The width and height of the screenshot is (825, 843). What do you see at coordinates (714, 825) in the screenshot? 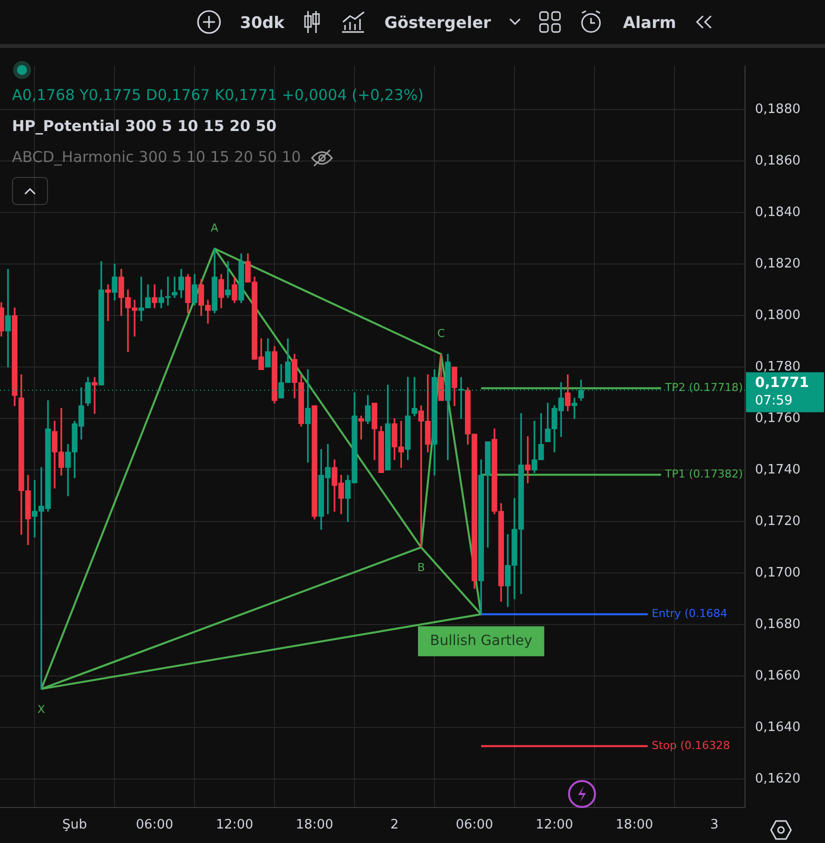
I see `x-tick-label: 3` at bounding box center [714, 825].